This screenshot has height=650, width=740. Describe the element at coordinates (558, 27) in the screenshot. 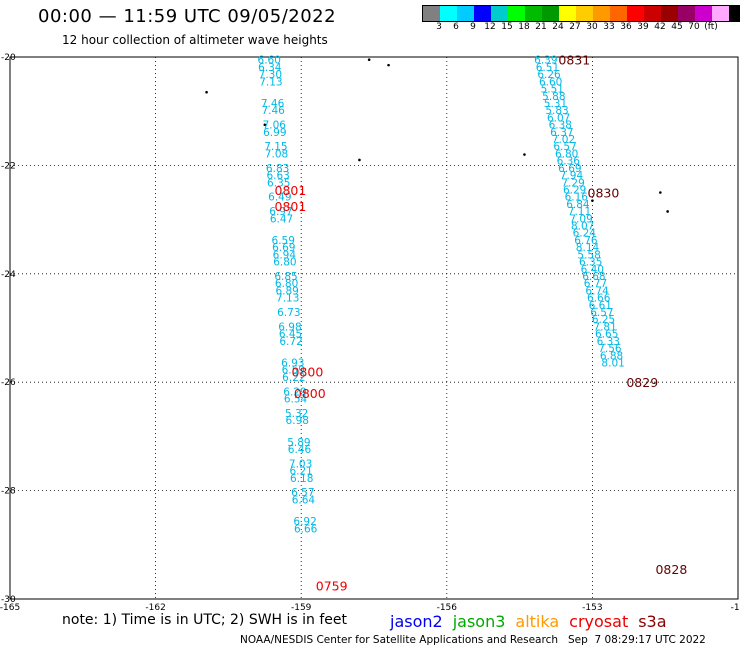

I see `color-scale-label: 24` at that location.